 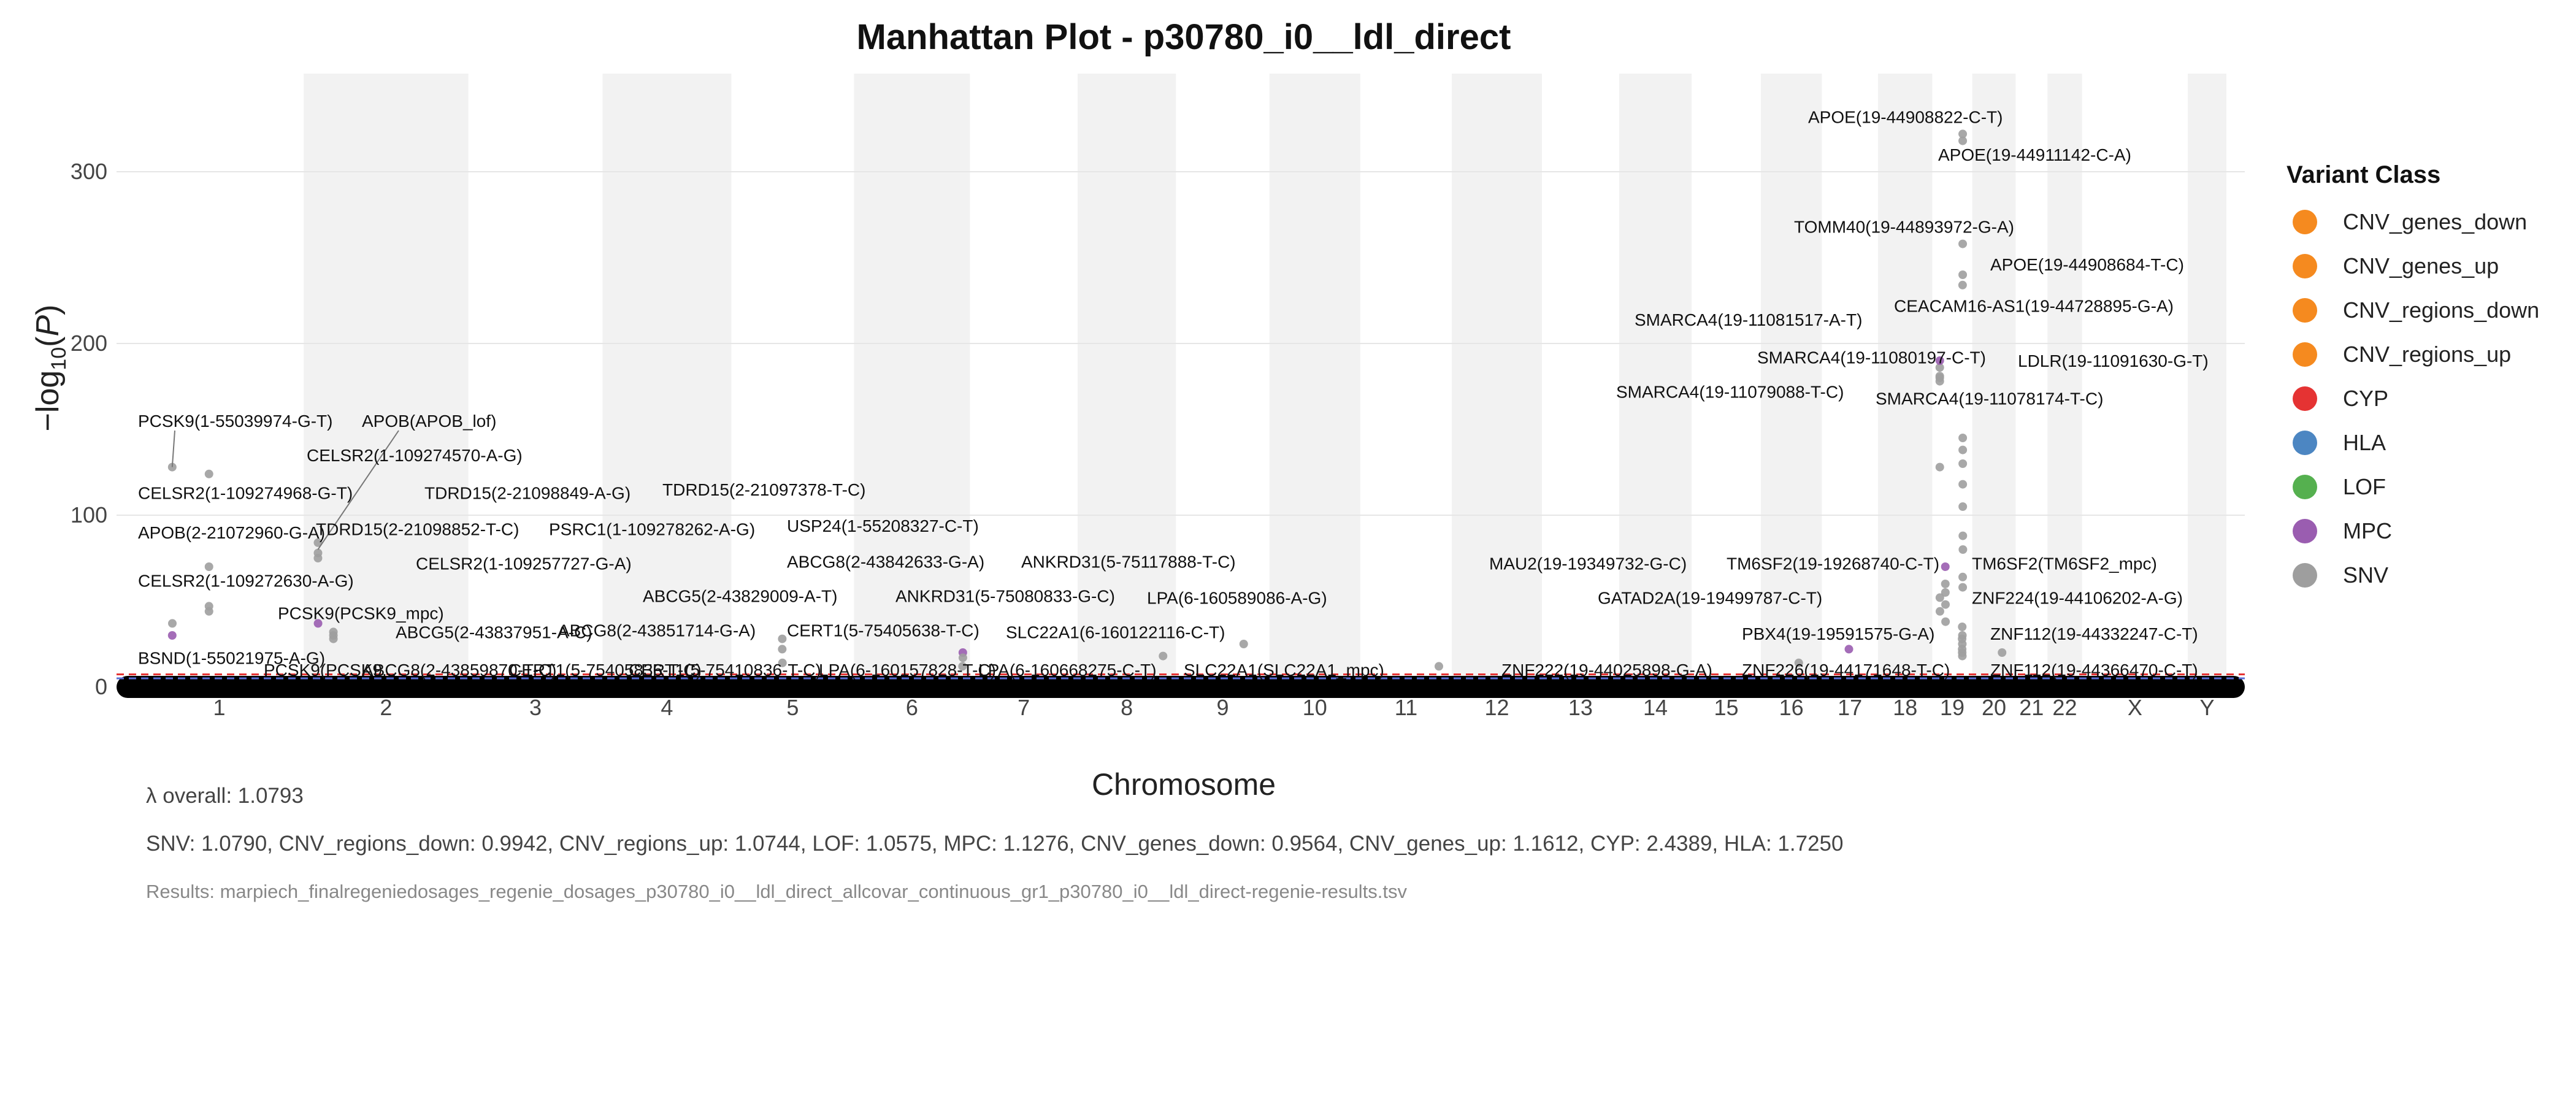 I want to click on y-axis: 0 100 200 300, so click(x=89, y=429).